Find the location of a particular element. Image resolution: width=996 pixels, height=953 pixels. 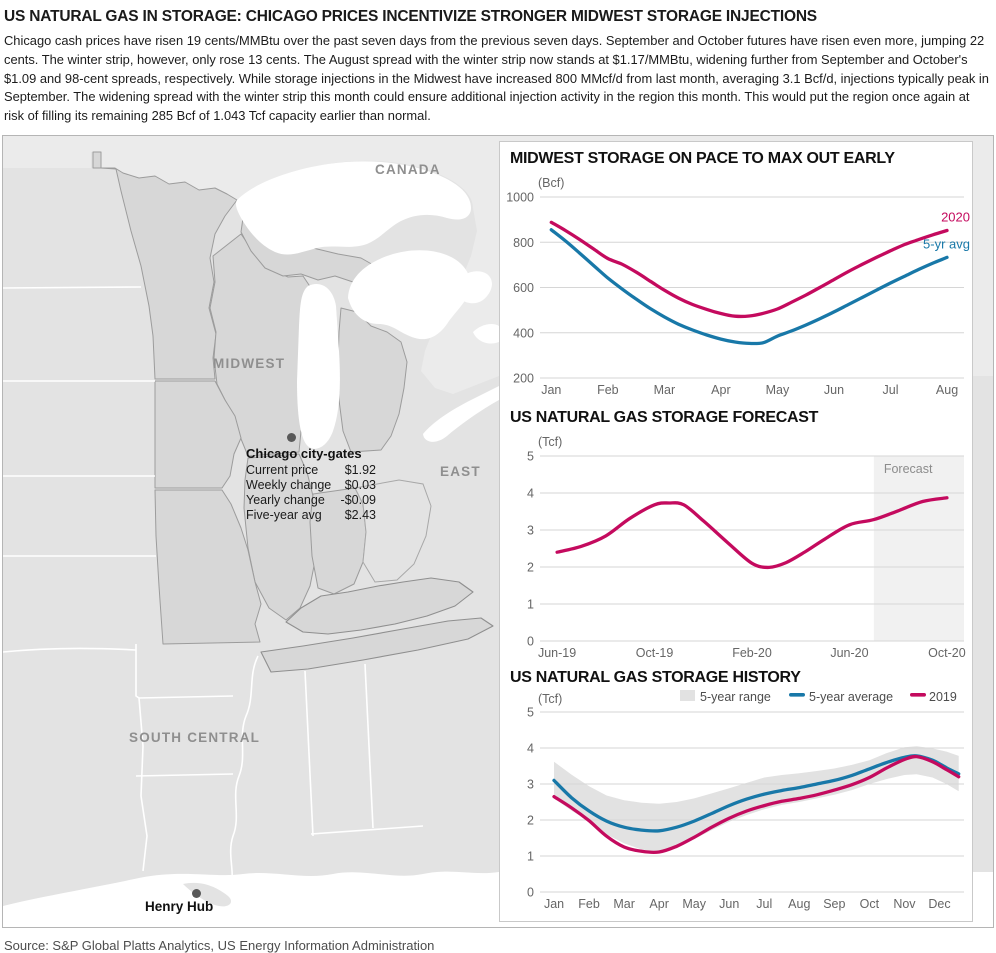

great-lakes is located at coordinates (367, 305).